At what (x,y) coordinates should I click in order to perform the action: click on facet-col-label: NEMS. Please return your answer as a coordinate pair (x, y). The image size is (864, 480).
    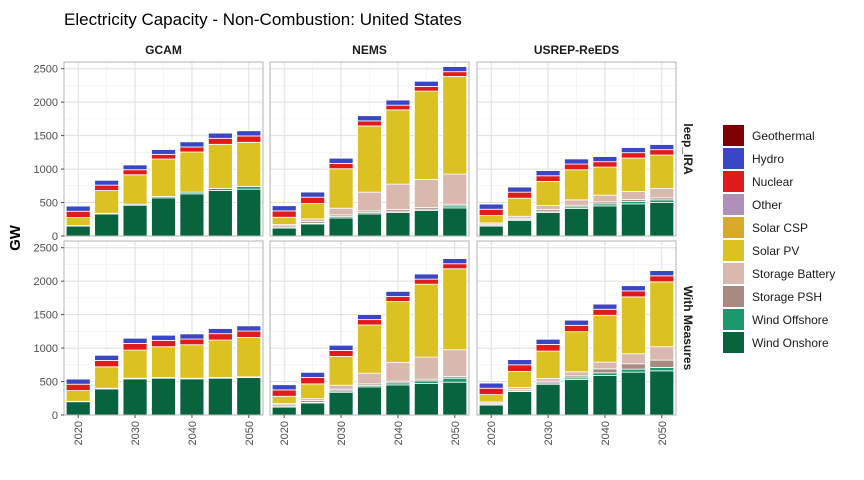
    Looking at the image, I should click on (369, 50).